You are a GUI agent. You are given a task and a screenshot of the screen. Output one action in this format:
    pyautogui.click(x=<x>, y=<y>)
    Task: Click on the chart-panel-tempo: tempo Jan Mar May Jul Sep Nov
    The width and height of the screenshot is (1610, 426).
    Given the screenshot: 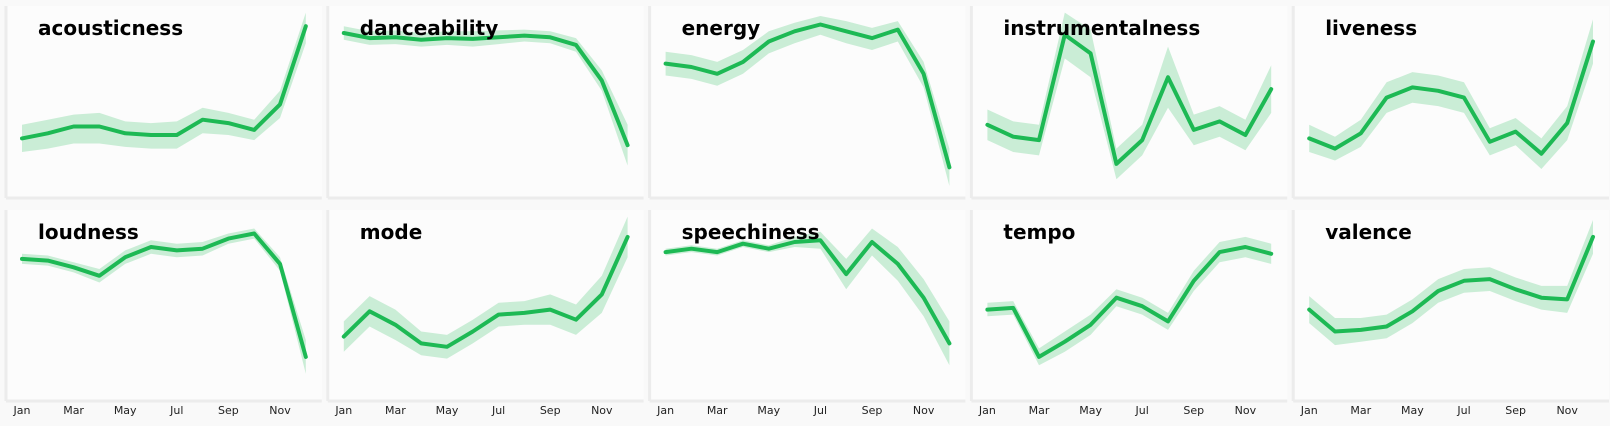 What is the action you would take?
    pyautogui.click(x=1128, y=313)
    